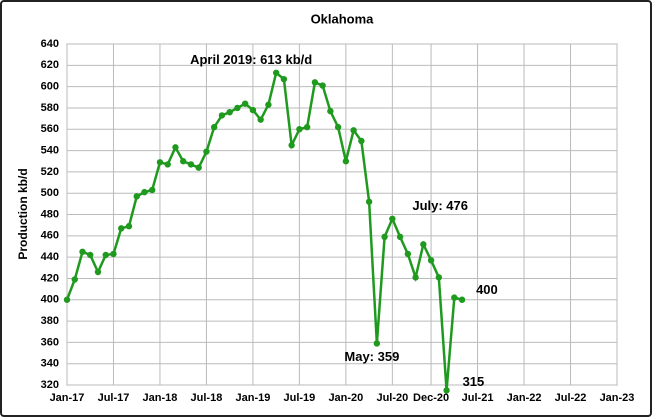 The image size is (652, 417). Describe the element at coordinates (207, 398) in the screenshot. I see `x-tick-label: Jul-18` at that location.